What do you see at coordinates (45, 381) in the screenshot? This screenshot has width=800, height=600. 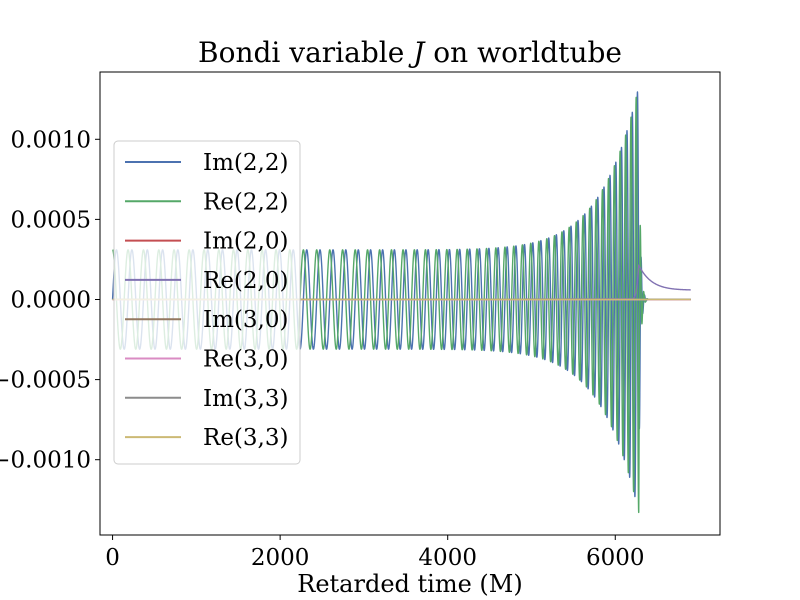 I see `y-tick-label: −0.0005` at bounding box center [45, 381].